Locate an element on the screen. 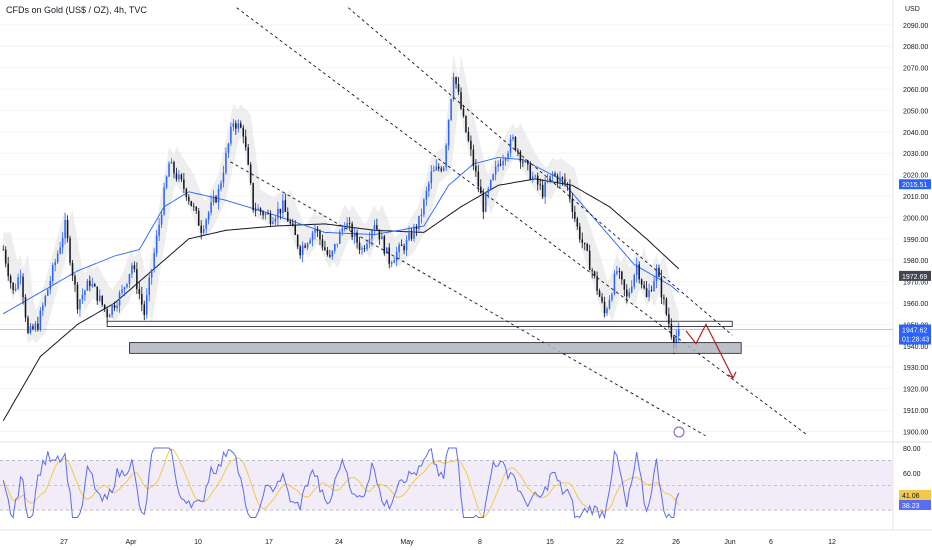 The height and width of the screenshot is (550, 932). axis-currency: USD is located at coordinates (912, 9).